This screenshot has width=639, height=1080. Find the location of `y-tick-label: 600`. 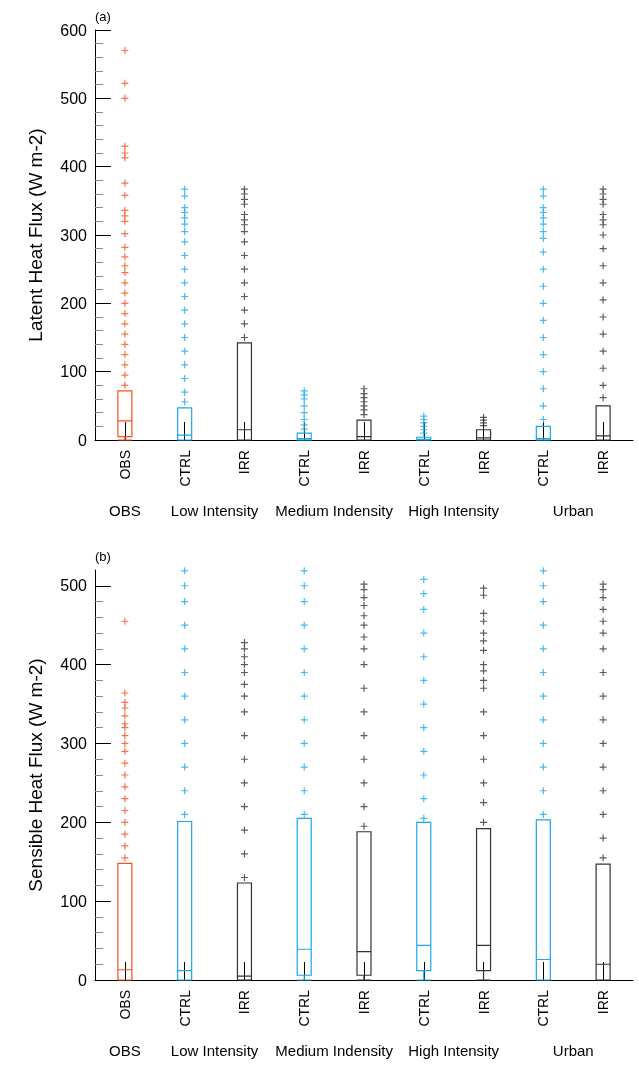

y-tick-label: 600 is located at coordinates (74, 30).